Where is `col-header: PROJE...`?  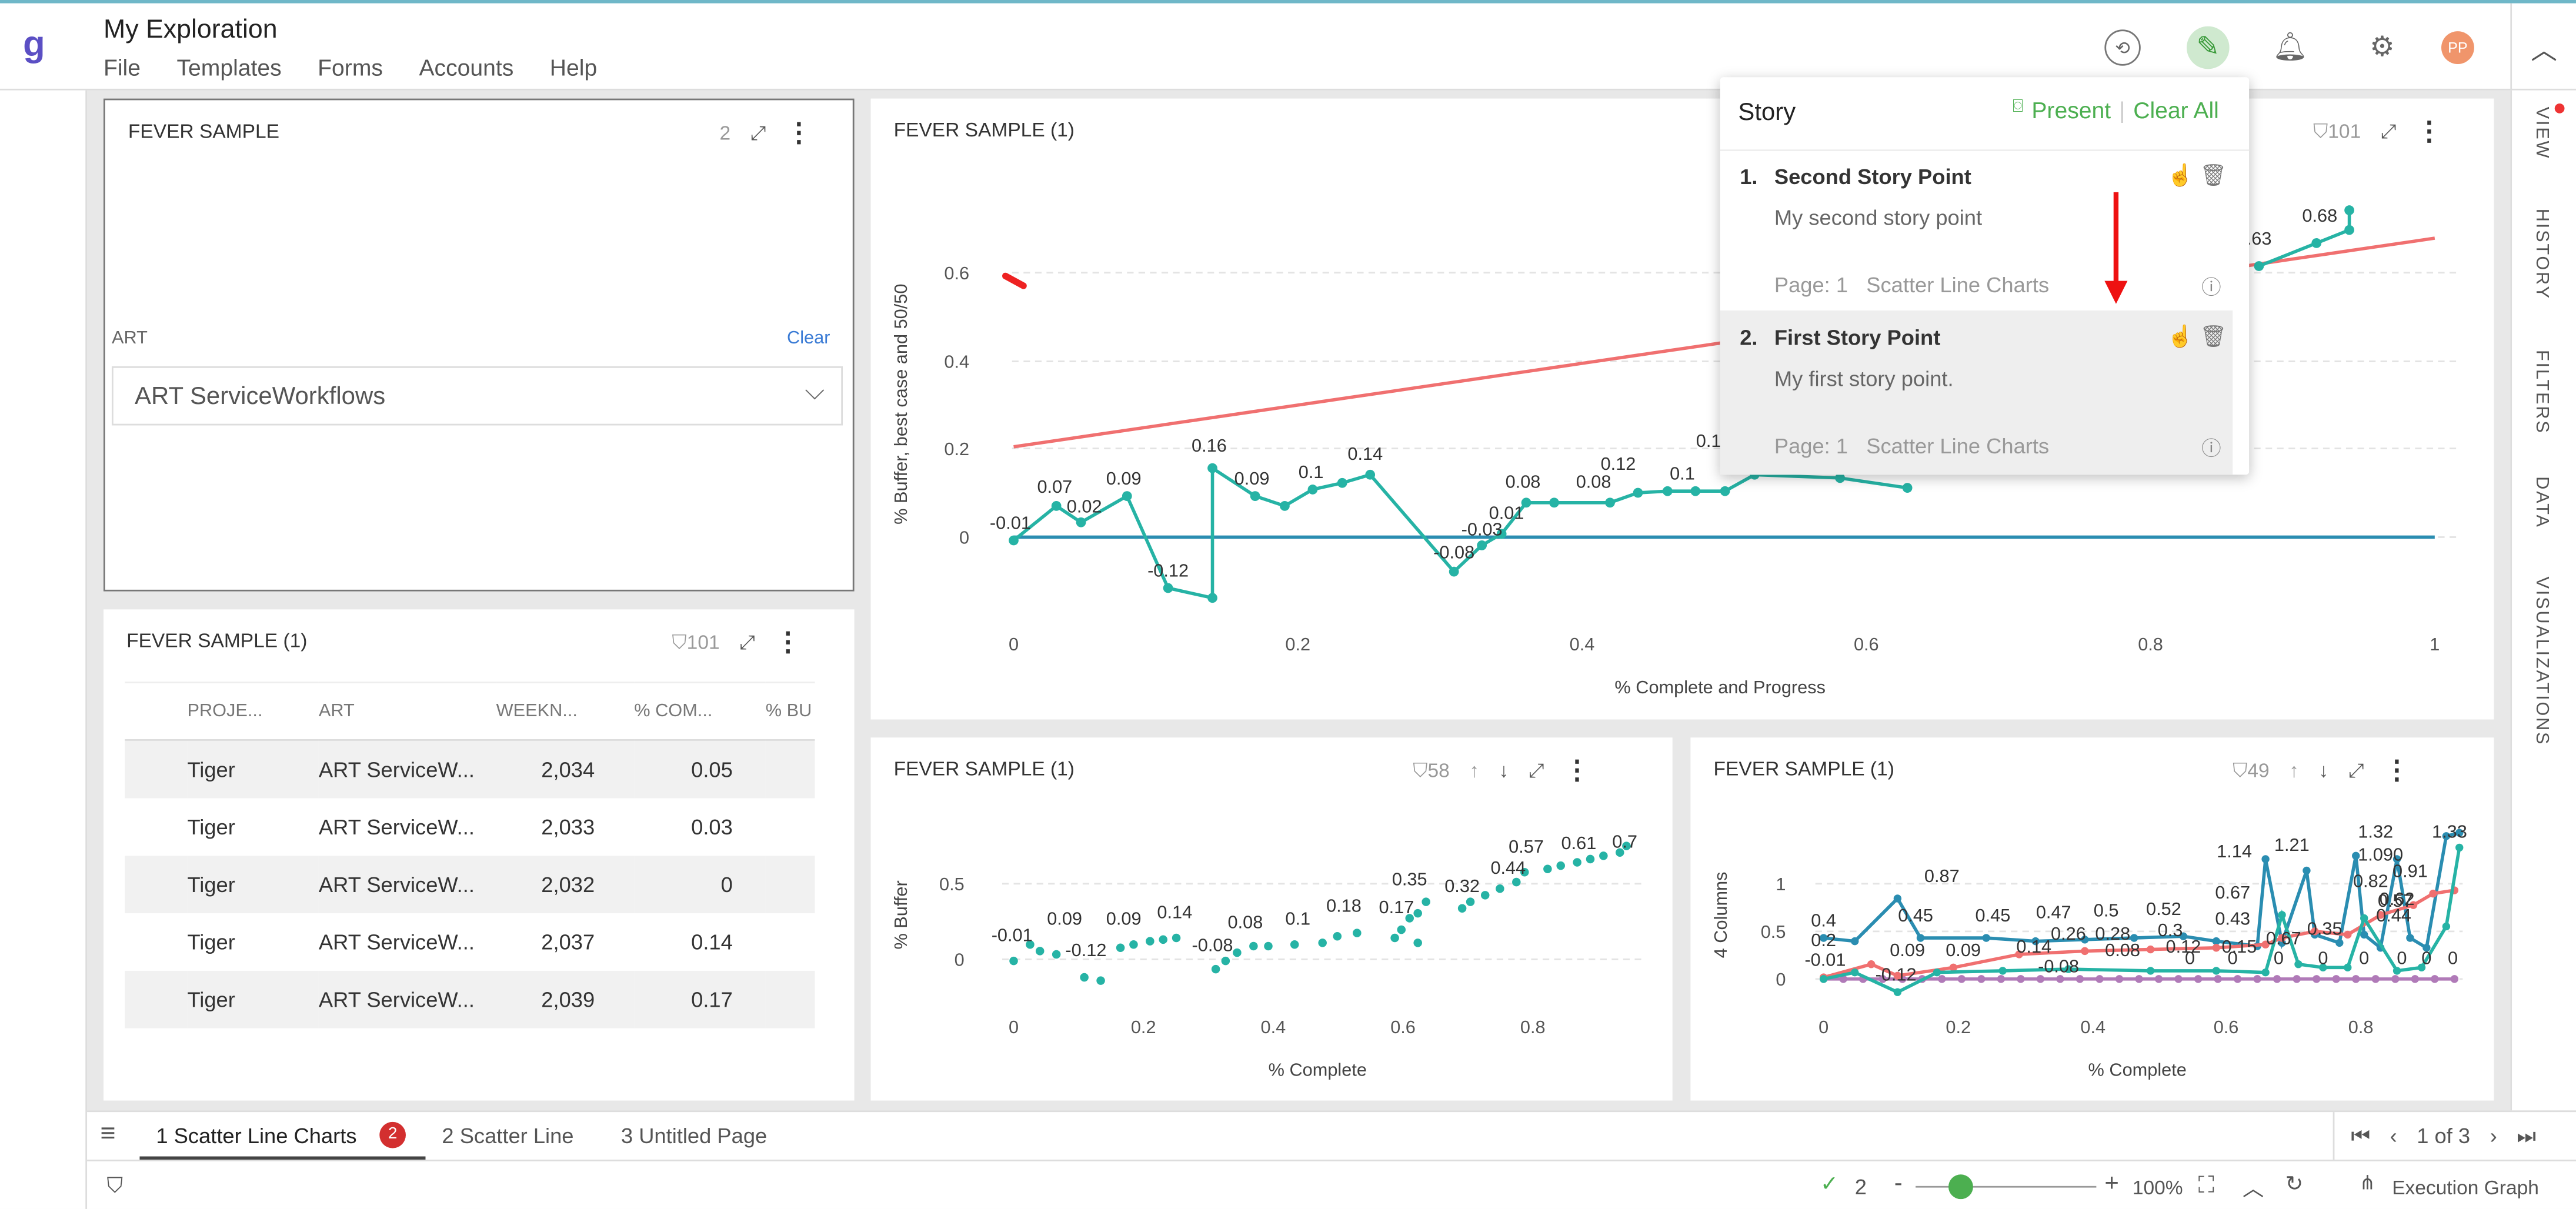
col-header: PROJE... is located at coordinates (225, 712).